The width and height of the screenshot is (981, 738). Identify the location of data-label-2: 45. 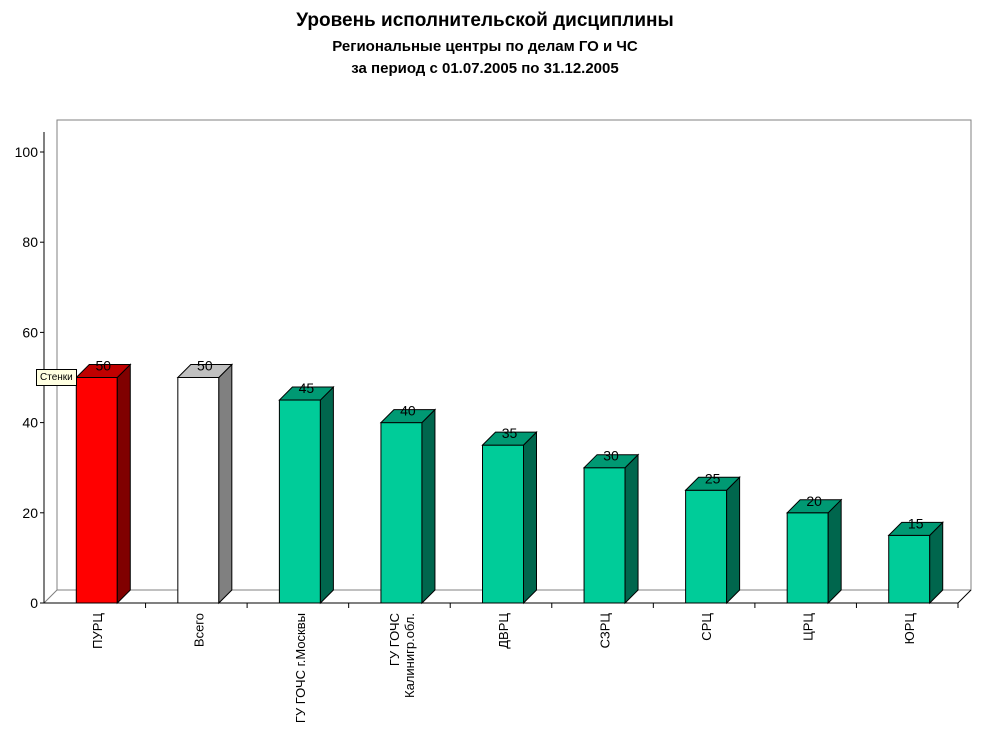
(307, 388).